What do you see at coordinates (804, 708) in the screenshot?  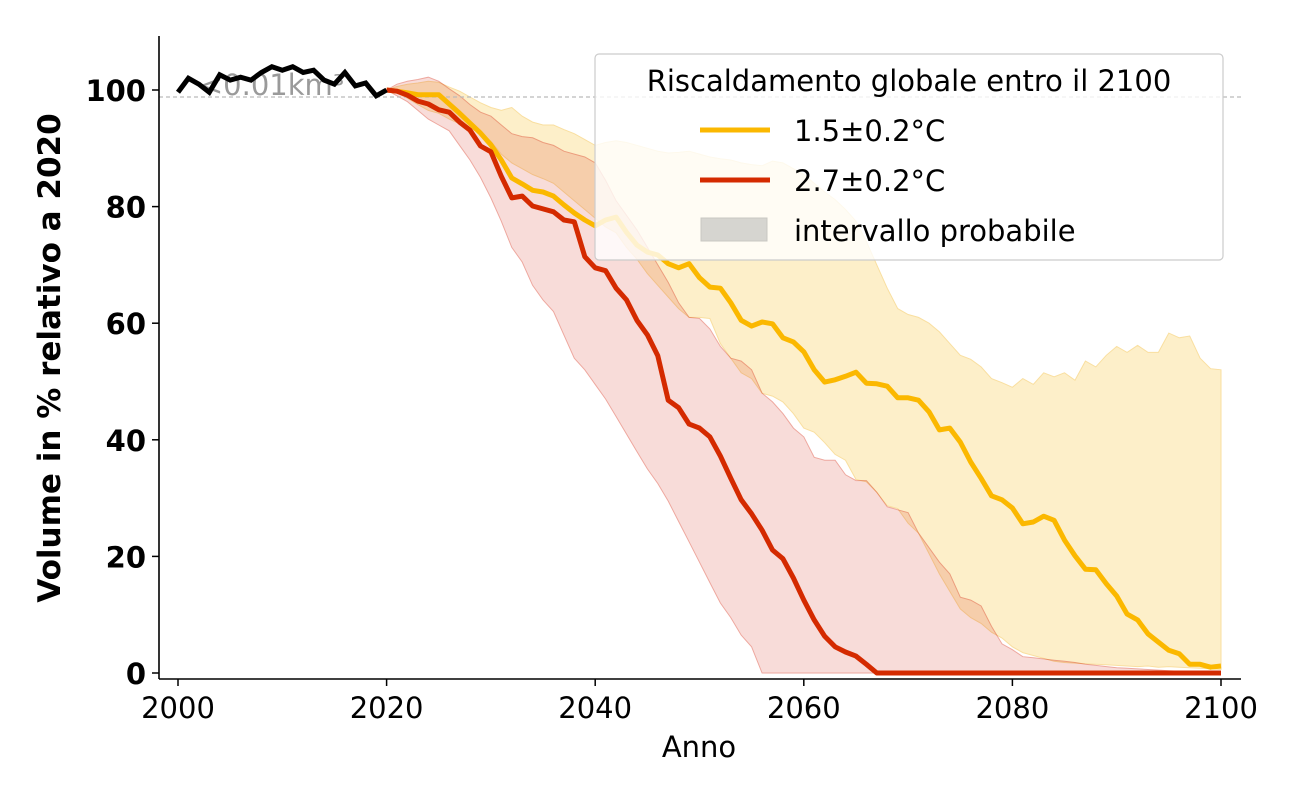 I see `x-tick-label: 2060` at bounding box center [804, 708].